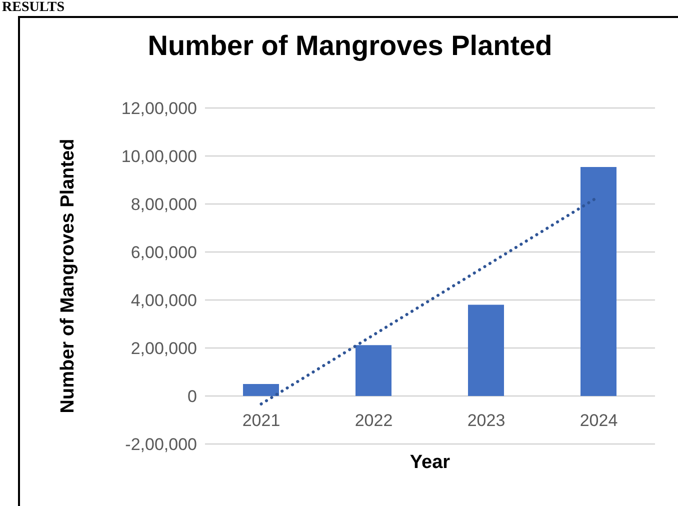 This screenshot has height=506, width=678. What do you see at coordinates (599, 420) in the screenshot?
I see `x-tick-label: 2024` at bounding box center [599, 420].